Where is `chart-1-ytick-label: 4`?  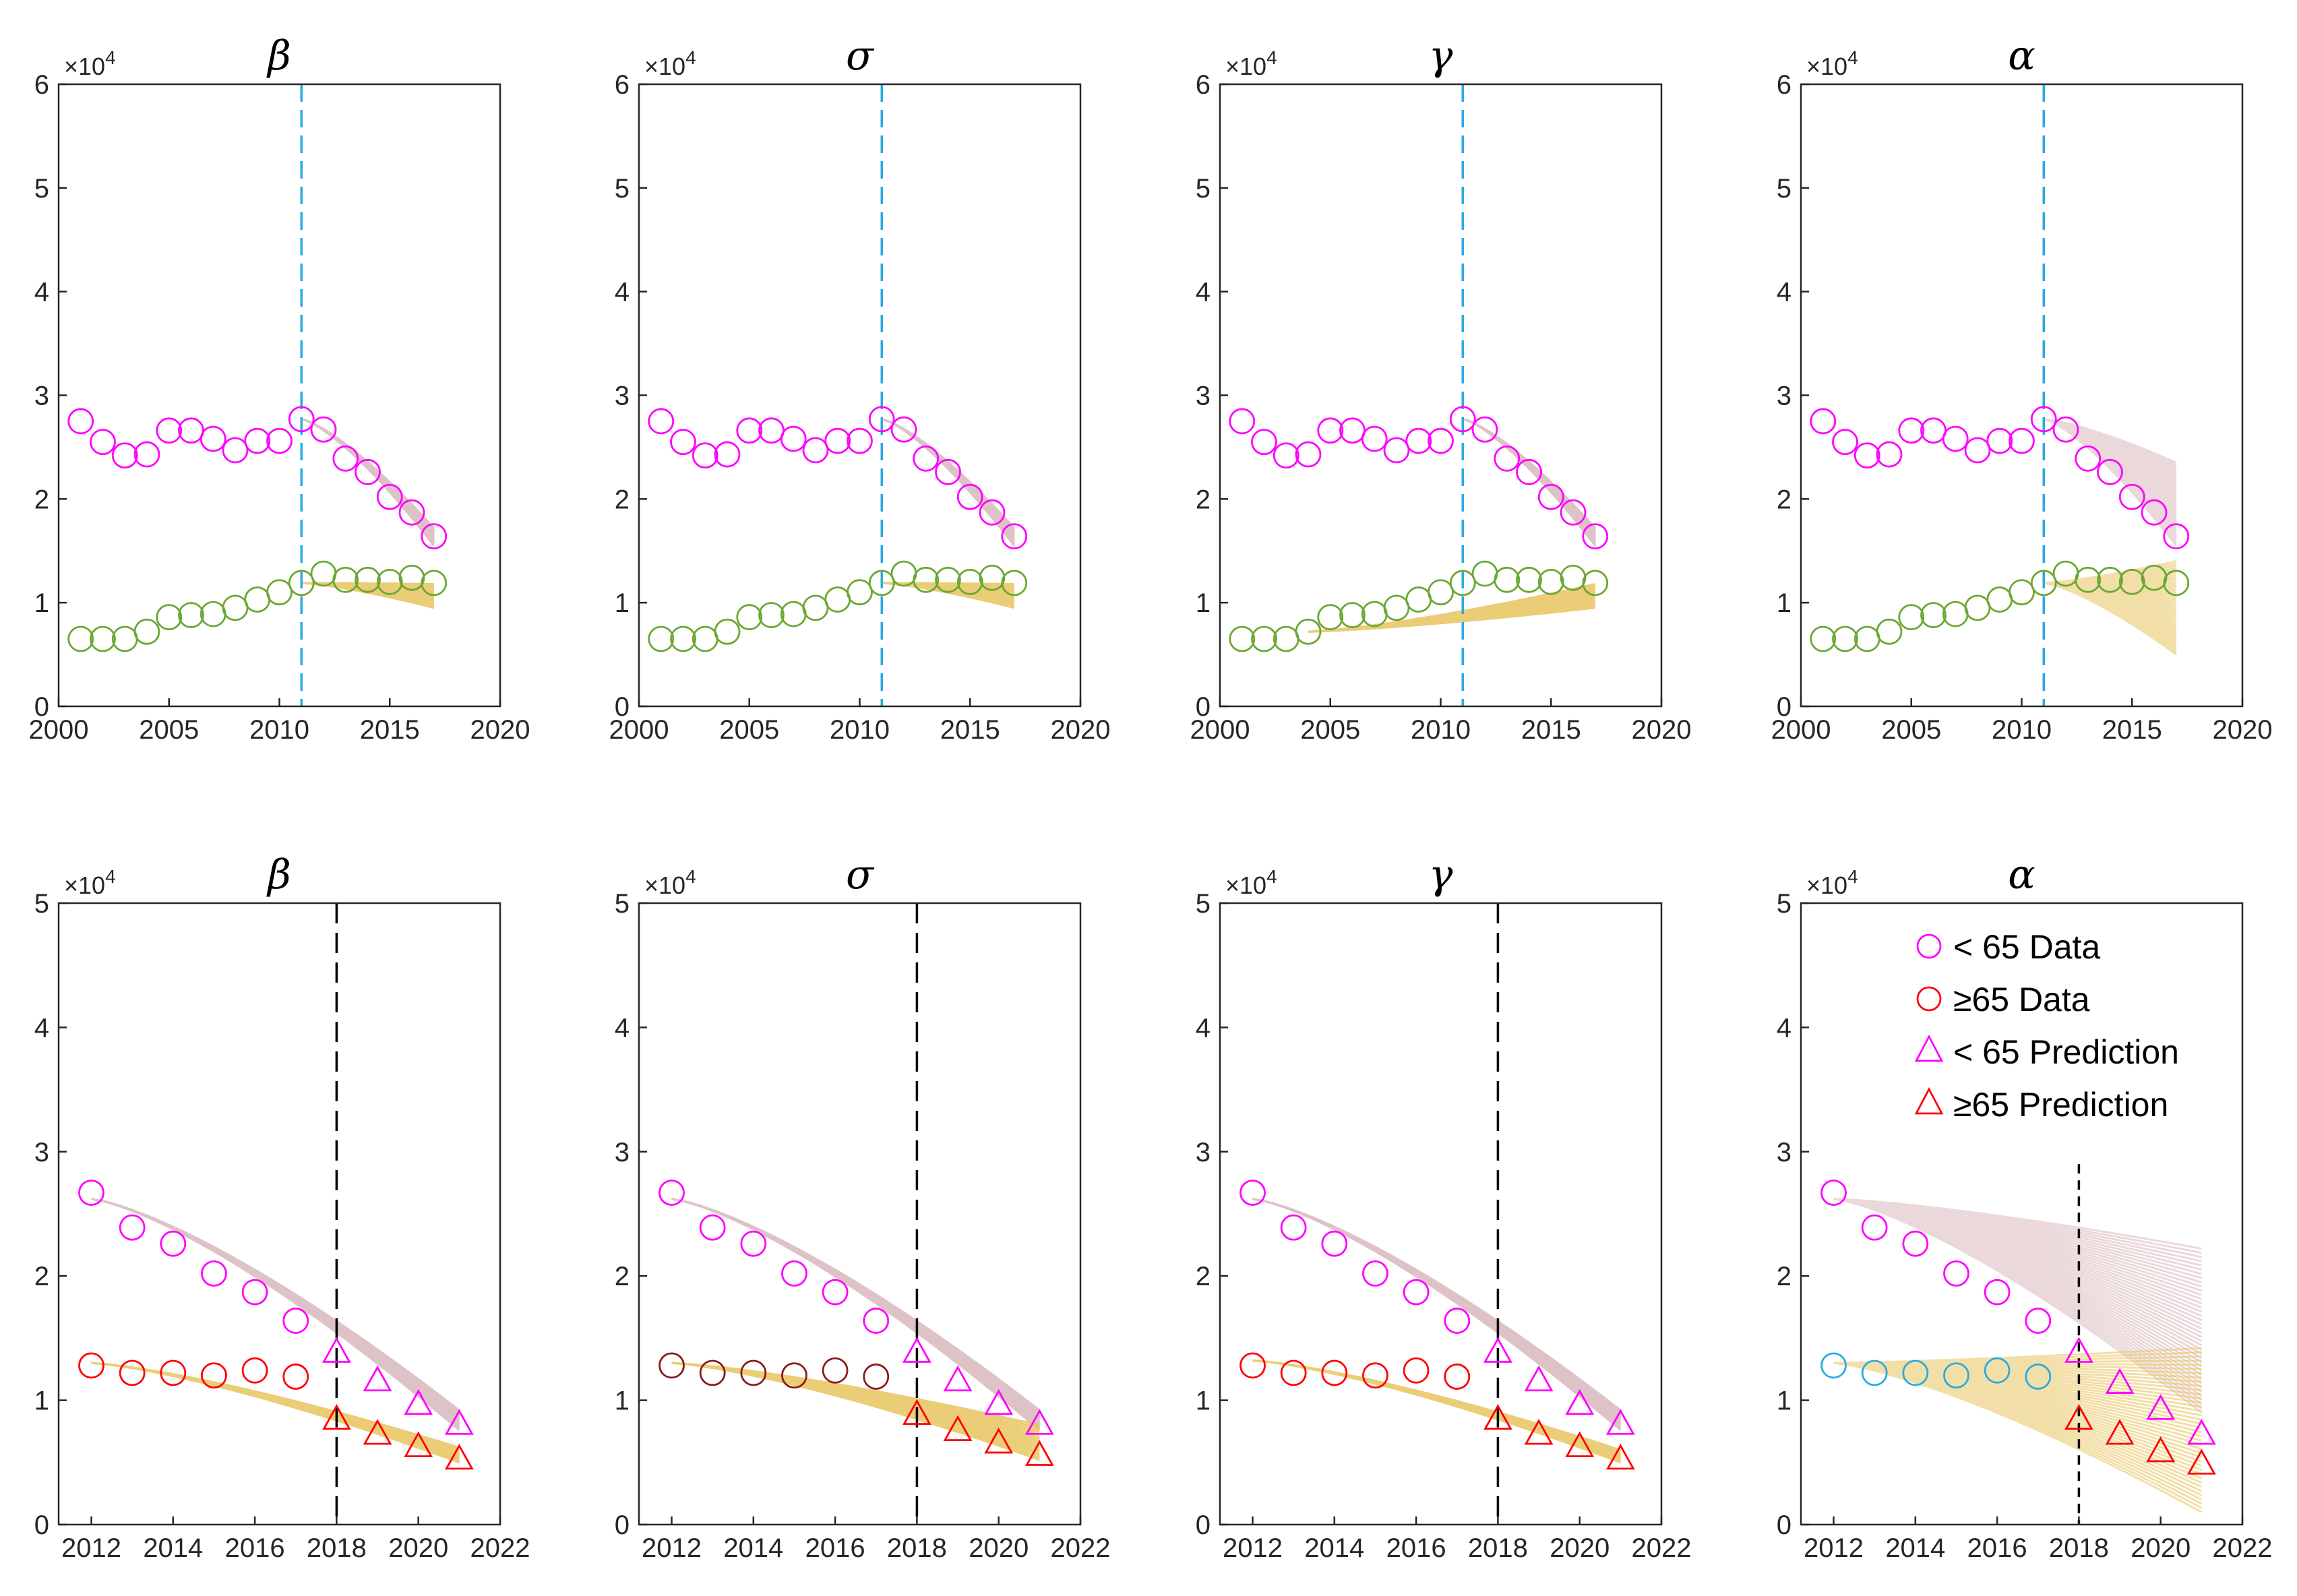
chart-1-ytick-label: 4 is located at coordinates (622, 292).